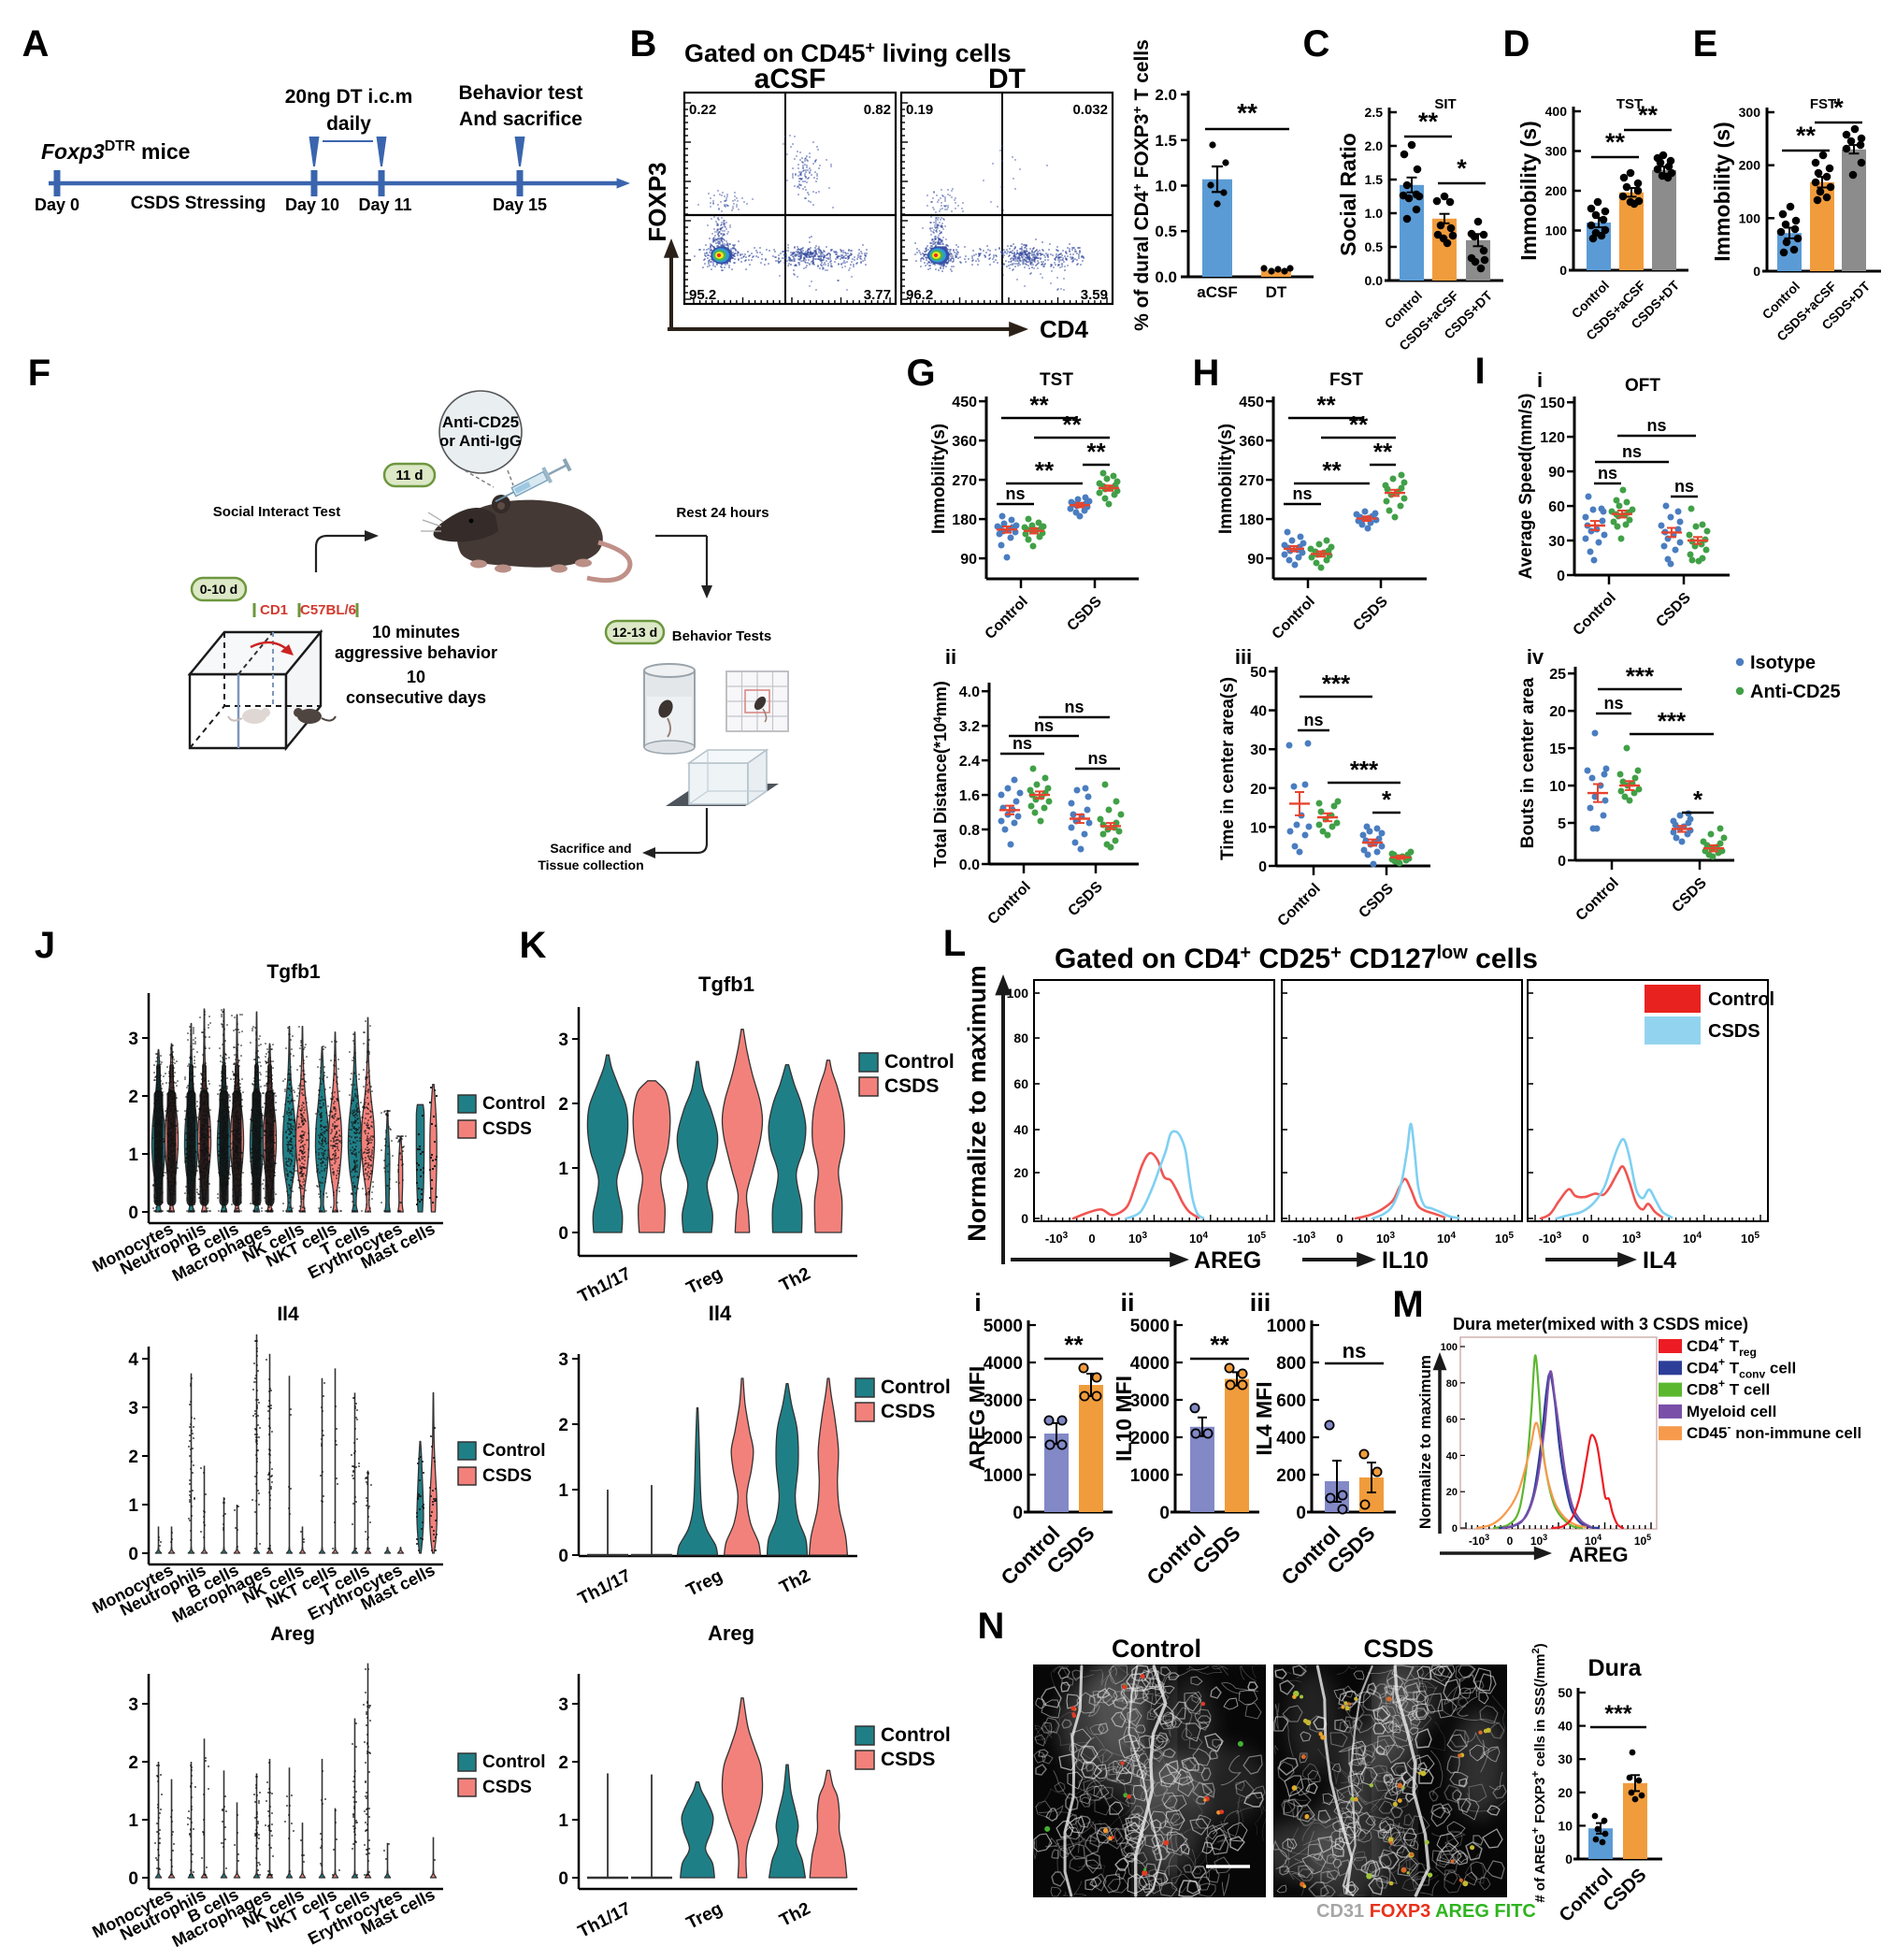  I want to click on svg-text: 96.2, so click(919, 295).